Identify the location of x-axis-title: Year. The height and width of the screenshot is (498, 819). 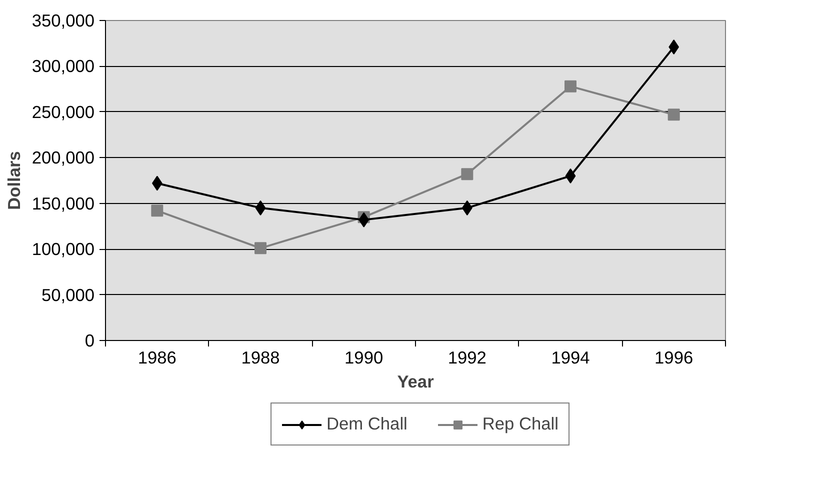
(415, 382).